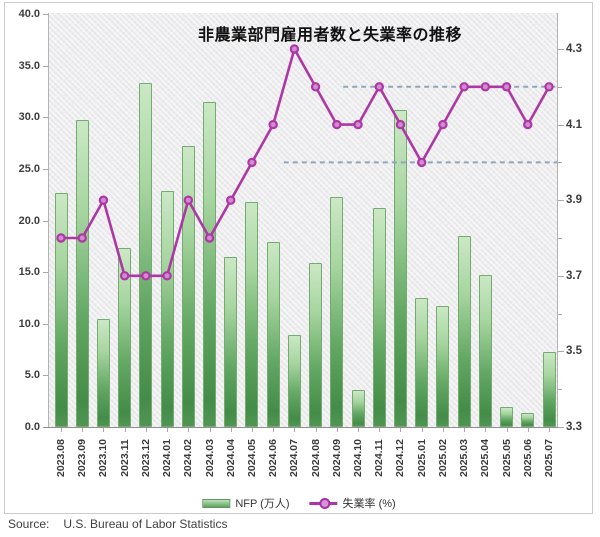  What do you see at coordinates (210, 264) in the screenshot?
I see `bar-2024.03` at bounding box center [210, 264].